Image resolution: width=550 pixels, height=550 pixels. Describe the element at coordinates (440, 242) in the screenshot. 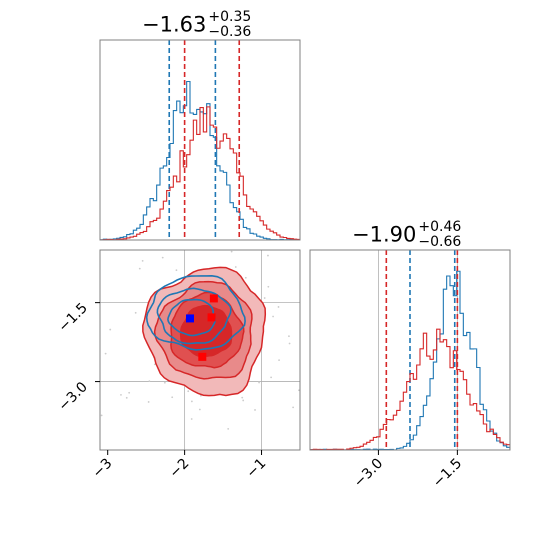

I see `y-marginal-title-lower: −0.66` at that location.